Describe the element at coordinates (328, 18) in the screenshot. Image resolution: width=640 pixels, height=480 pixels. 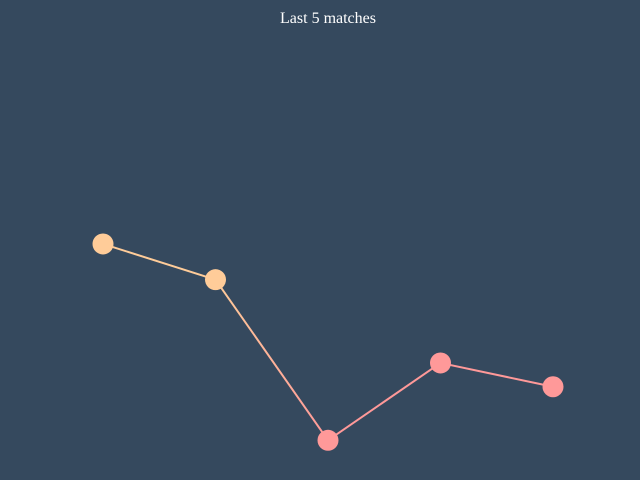
I see `chart-title: Last 5 matches` at that location.